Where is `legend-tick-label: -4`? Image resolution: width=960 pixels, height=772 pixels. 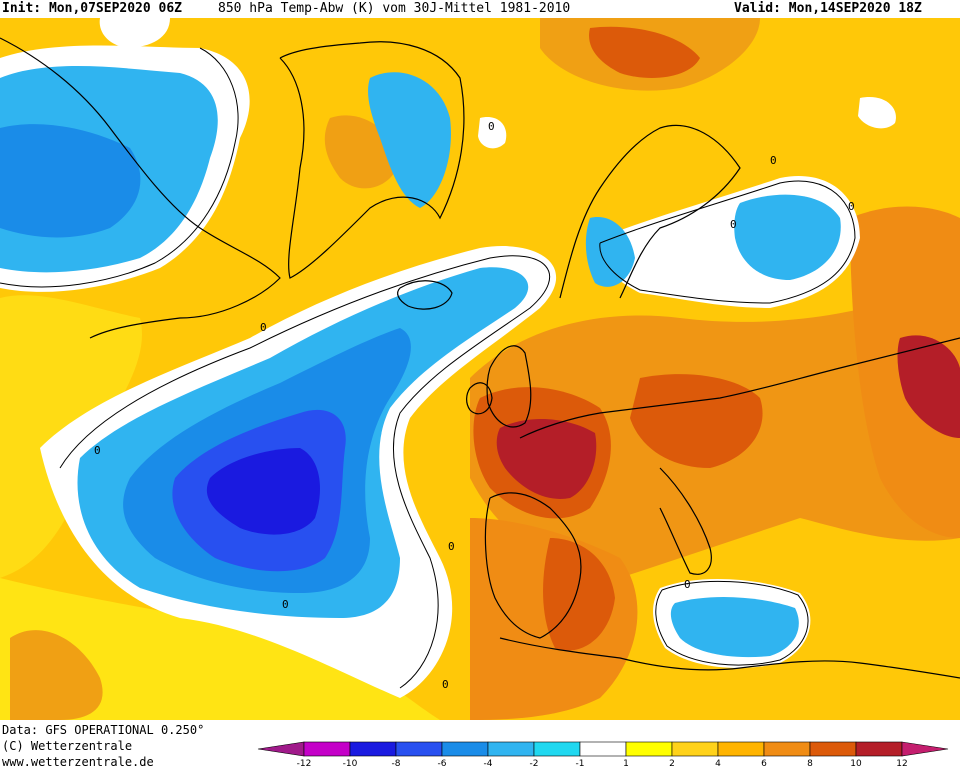 legend-tick-label: -4 is located at coordinates (488, 764).